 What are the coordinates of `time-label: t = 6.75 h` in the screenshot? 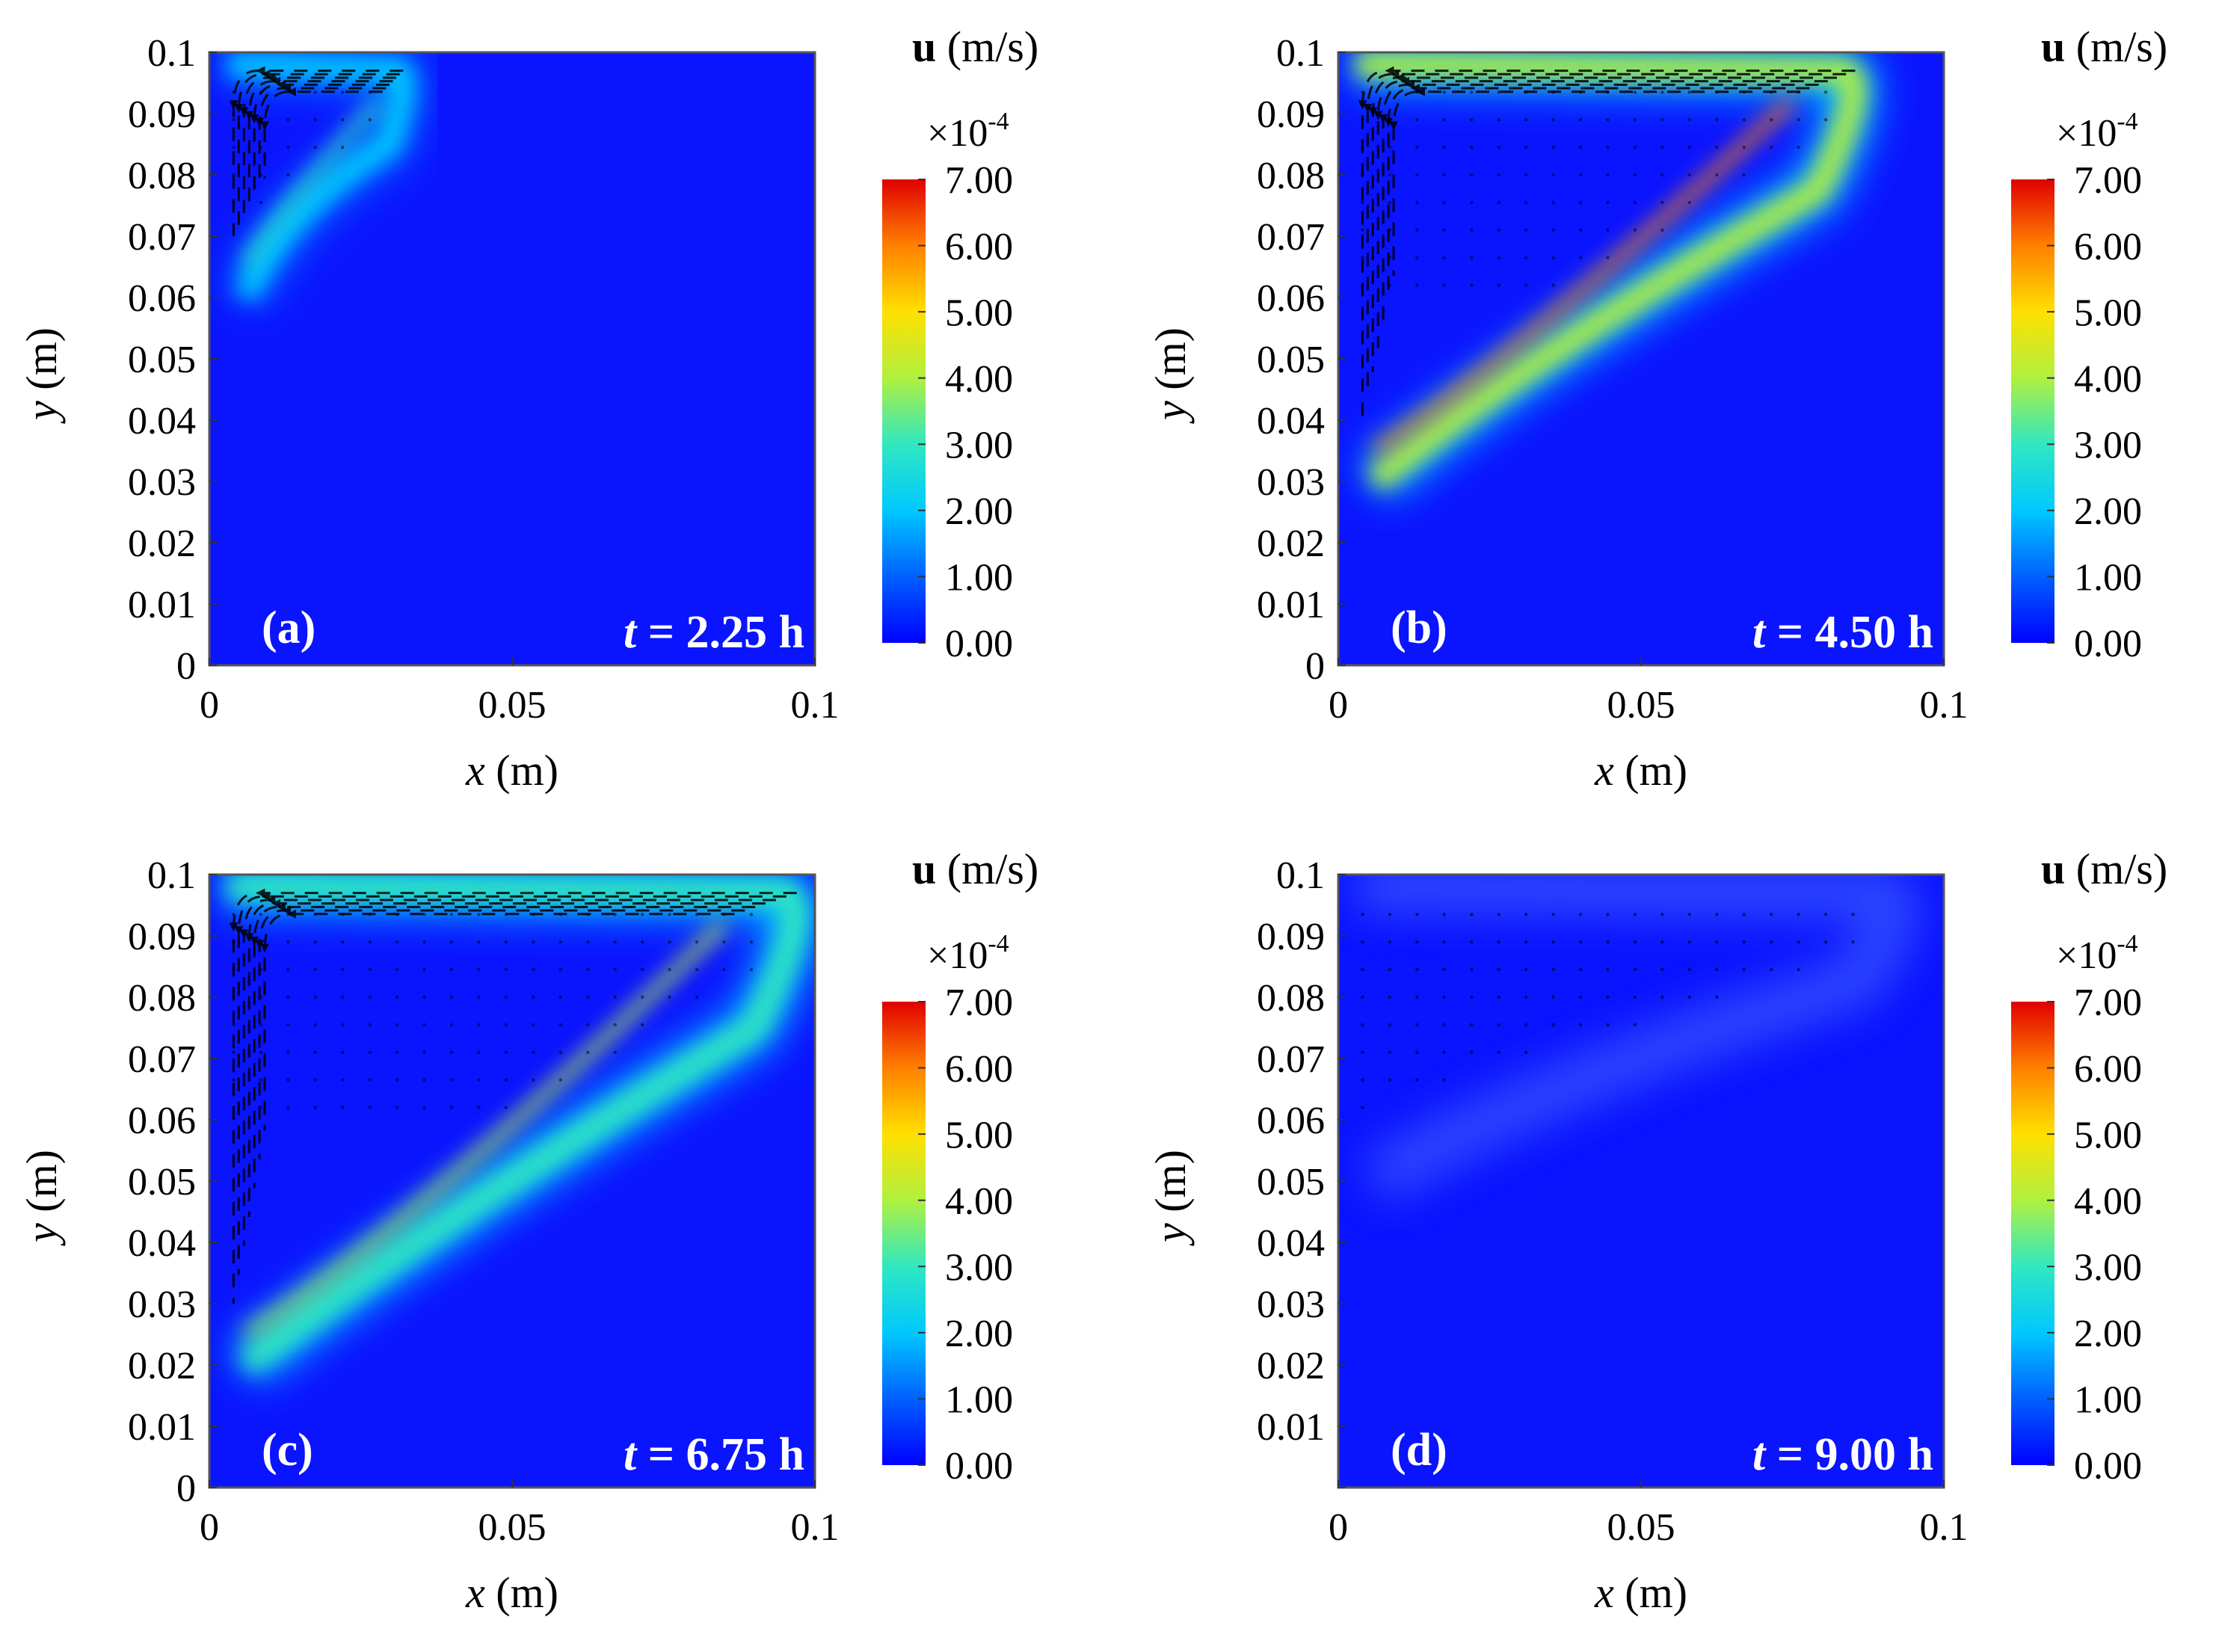 It's located at (714, 1454).